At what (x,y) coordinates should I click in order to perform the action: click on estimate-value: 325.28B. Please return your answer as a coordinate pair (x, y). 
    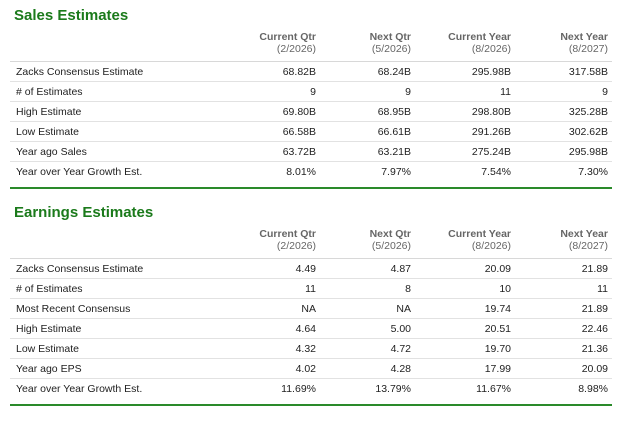
    Looking at the image, I should click on (563, 111).